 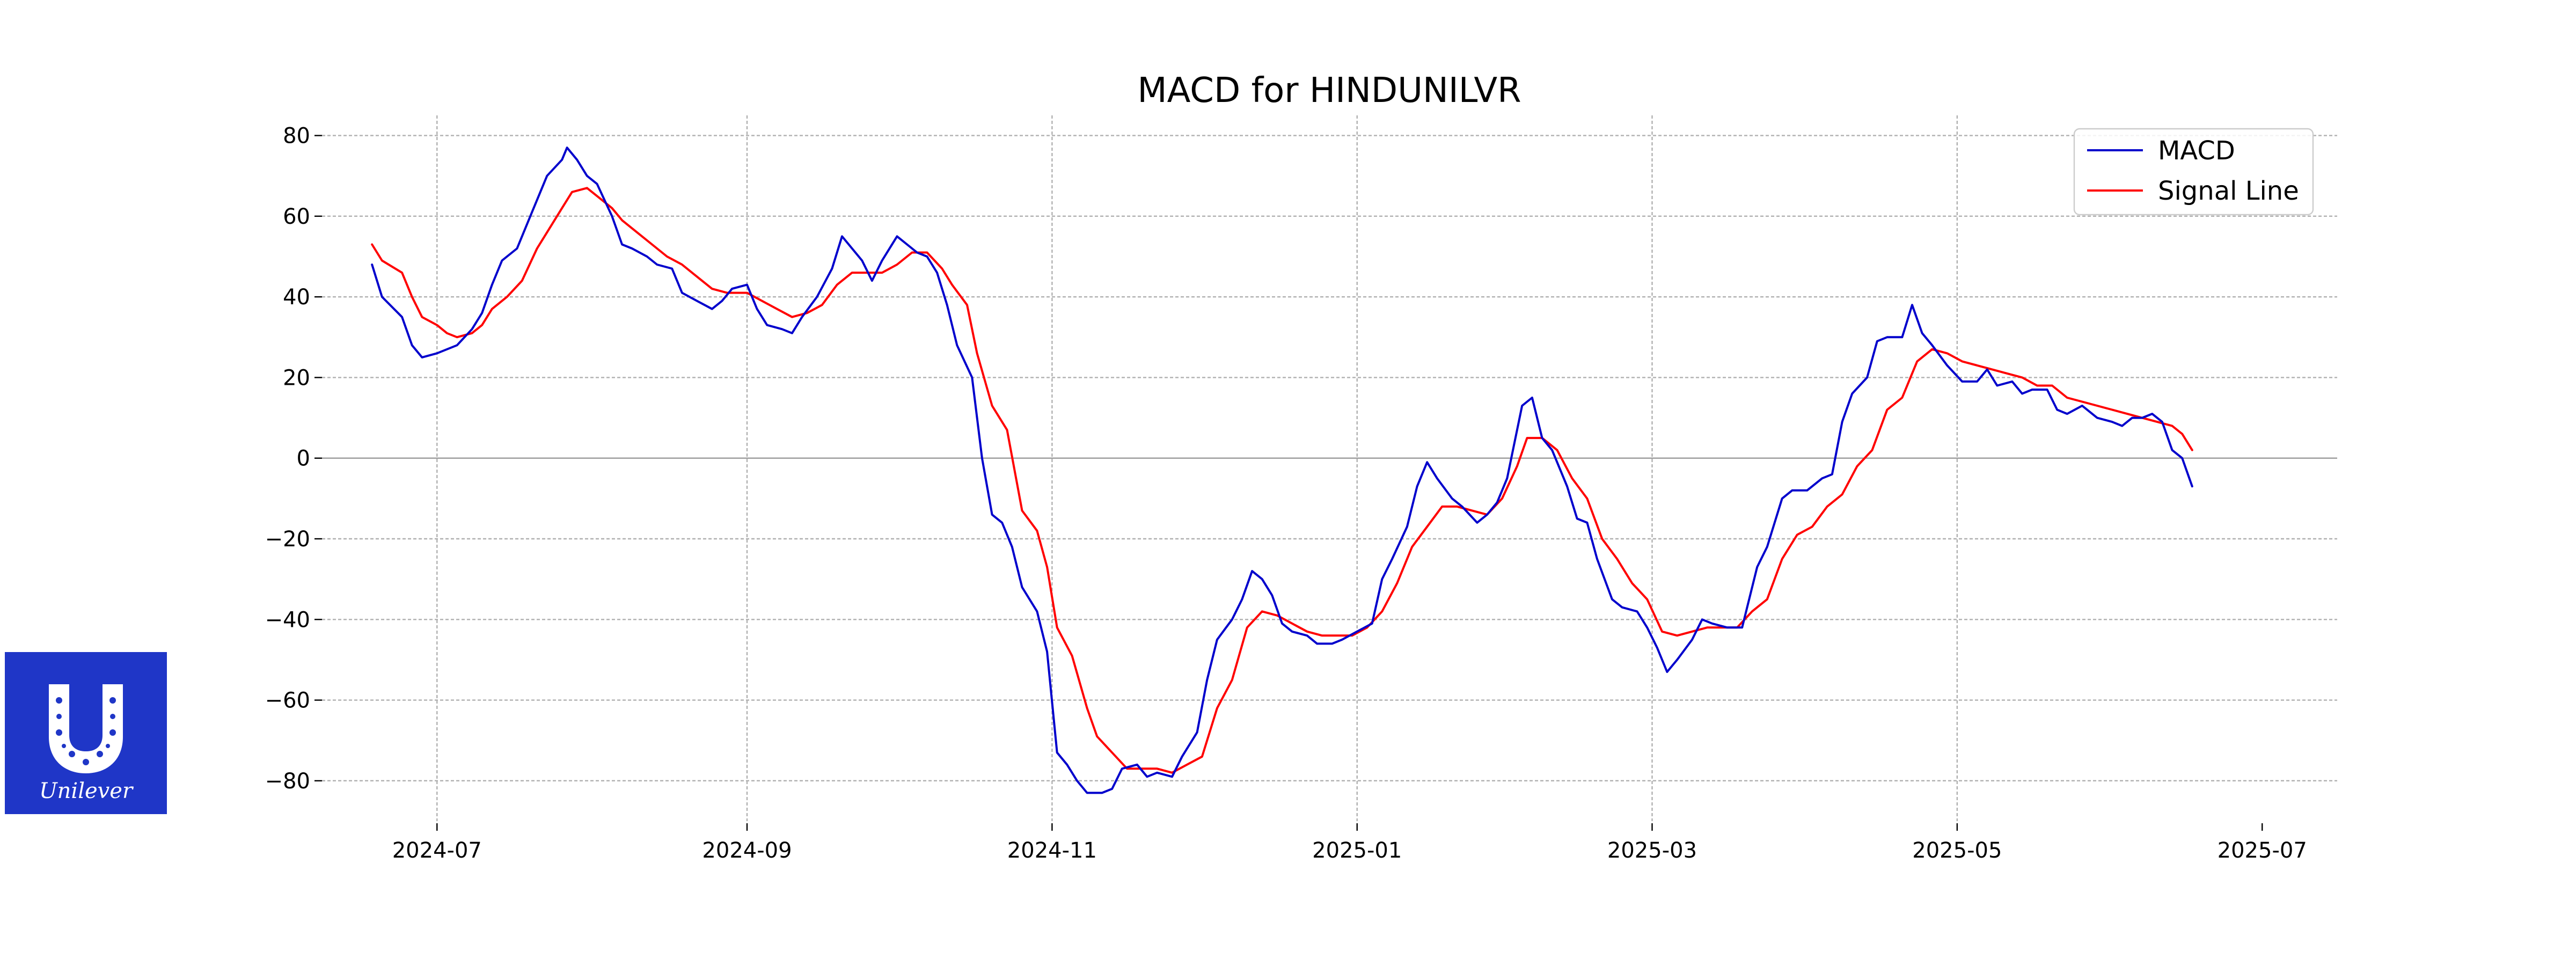 I want to click on logo-pattern-icon, so click(x=86, y=731).